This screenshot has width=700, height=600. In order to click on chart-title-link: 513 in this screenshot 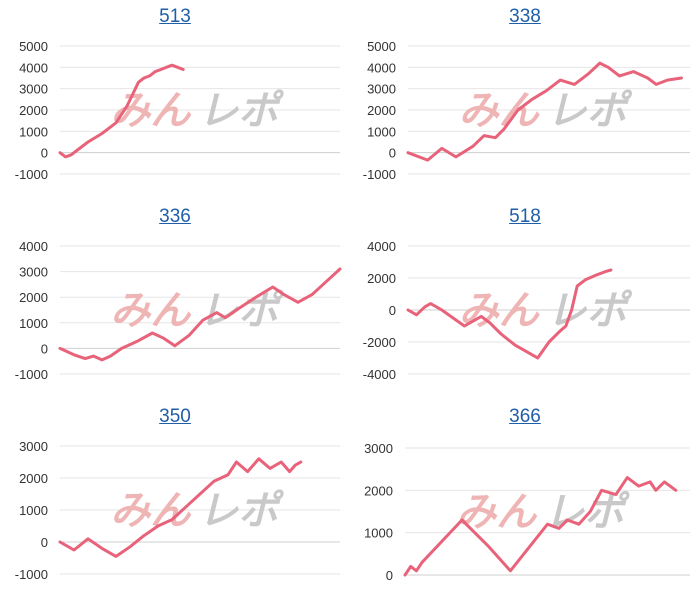, I will do `click(175, 16)`.